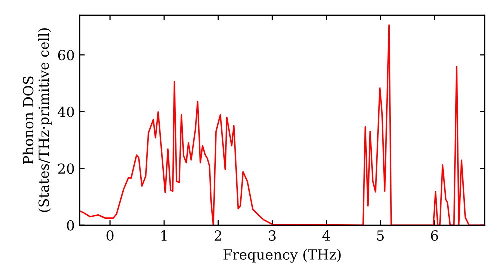 This screenshot has width=500, height=280. I want to click on y-tick-label: 60, so click(66, 55).